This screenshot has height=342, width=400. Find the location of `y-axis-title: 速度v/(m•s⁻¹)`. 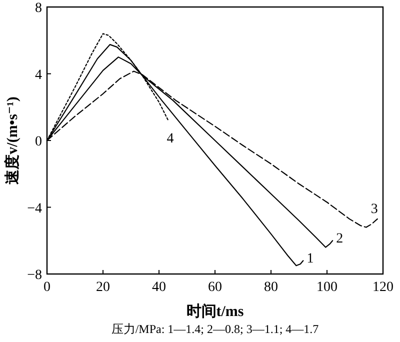

y-axis-title: 速度v/(m•s⁻¹) is located at coordinates (12, 140).